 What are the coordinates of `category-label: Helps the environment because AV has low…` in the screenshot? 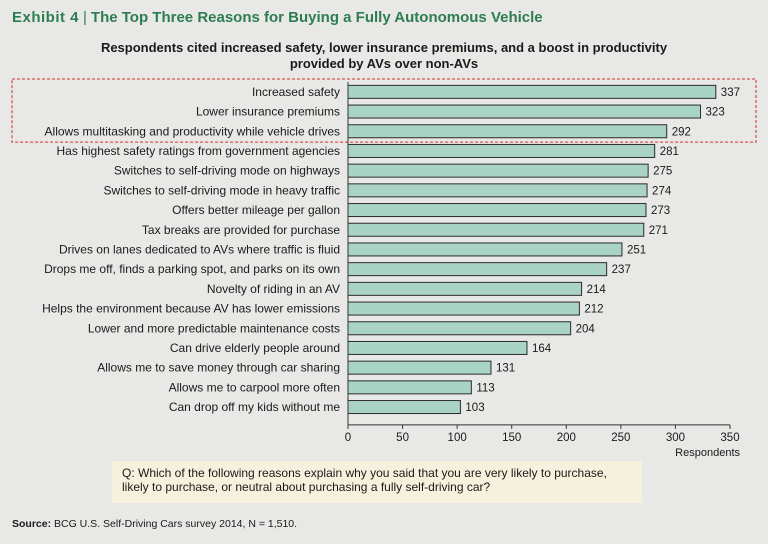 It's located at (191, 309).